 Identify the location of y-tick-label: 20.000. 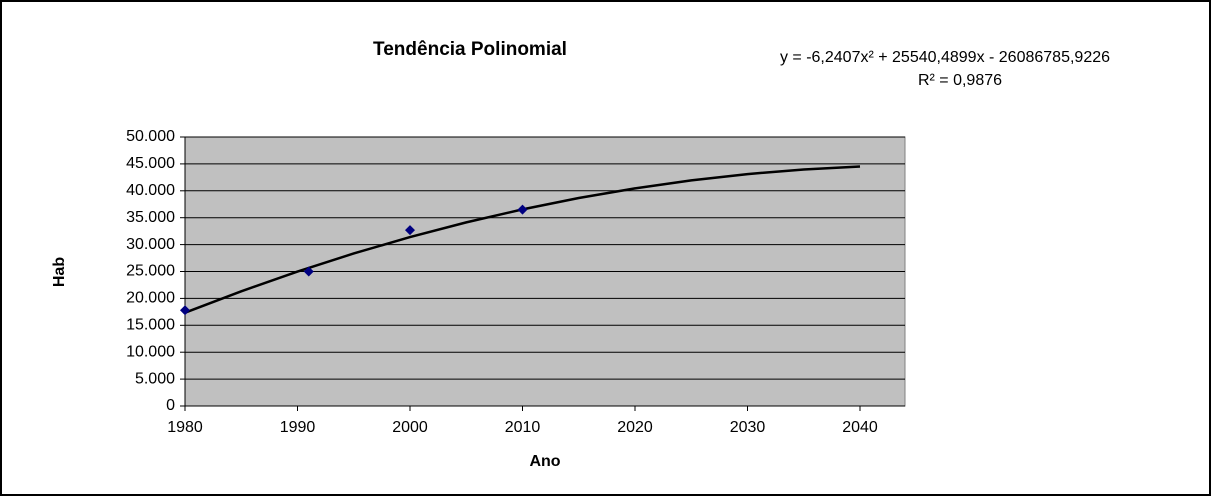
(150, 298).